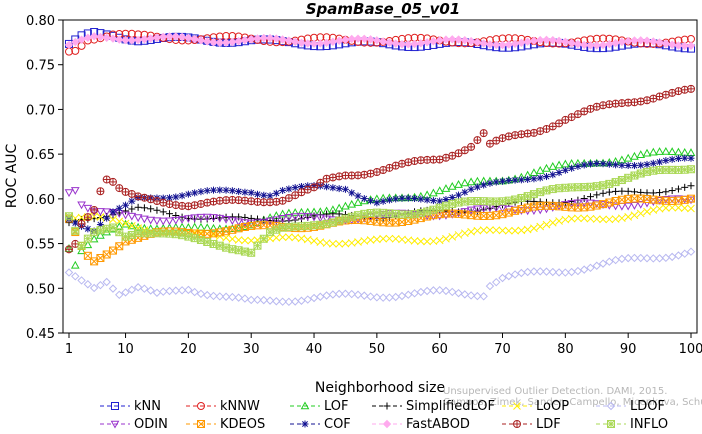 Image resolution: width=702 pixels, height=434 pixels. What do you see at coordinates (40, 21) in the screenshot?
I see `y-tick-label: 0.80` at bounding box center [40, 21].